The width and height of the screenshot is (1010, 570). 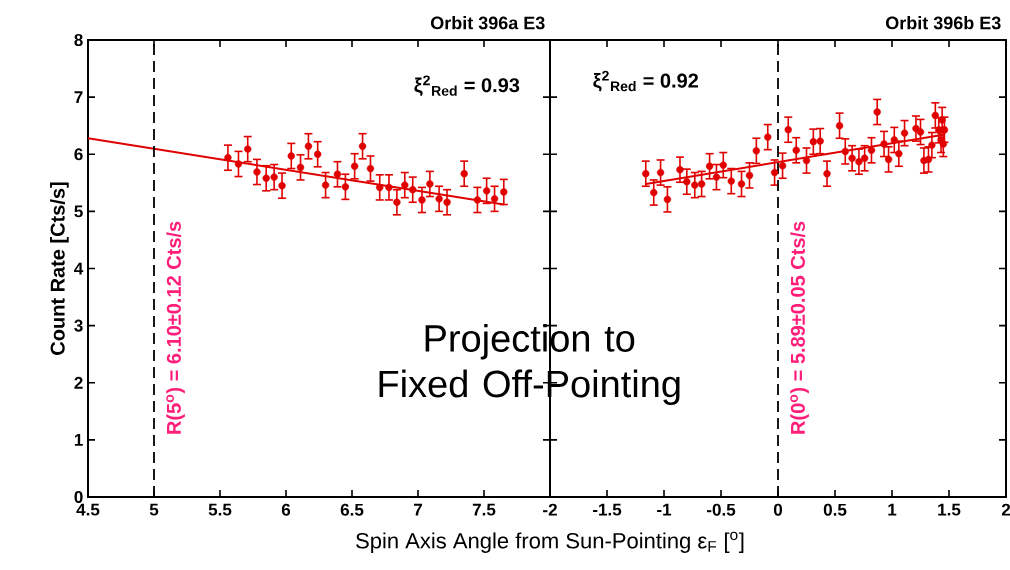 I want to click on y-tick-label: 4, so click(x=79, y=268).